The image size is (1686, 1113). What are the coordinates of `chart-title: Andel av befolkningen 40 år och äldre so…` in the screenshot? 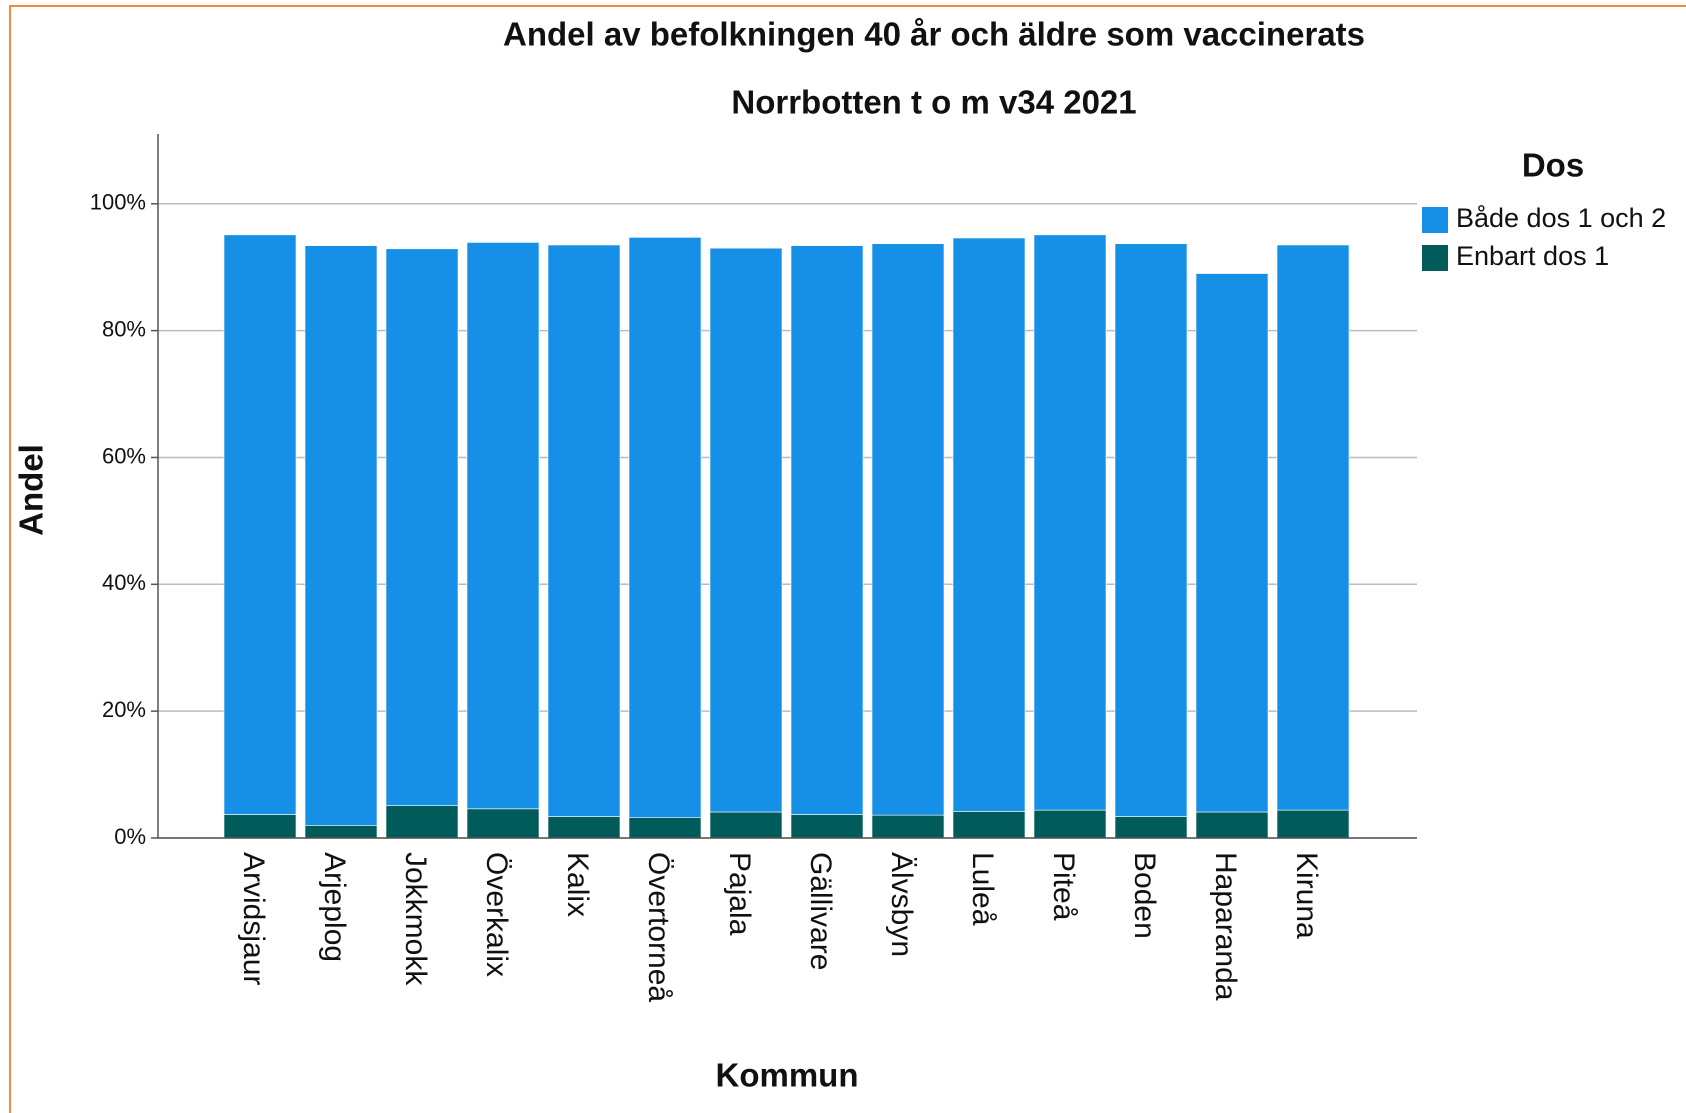 It's located at (934, 34).